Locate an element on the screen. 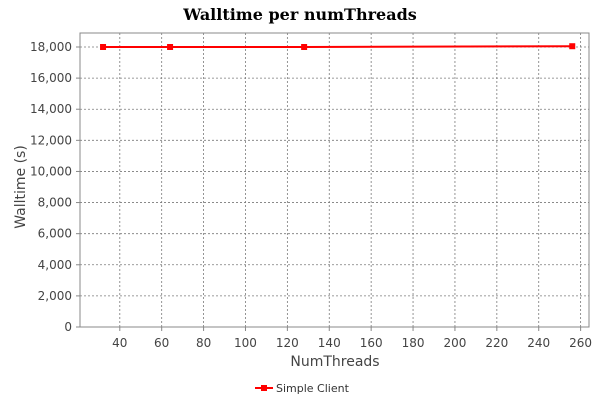 Image resolution: width=600 pixels, height=405 pixels. x-tick-label: 240 is located at coordinates (538, 343).